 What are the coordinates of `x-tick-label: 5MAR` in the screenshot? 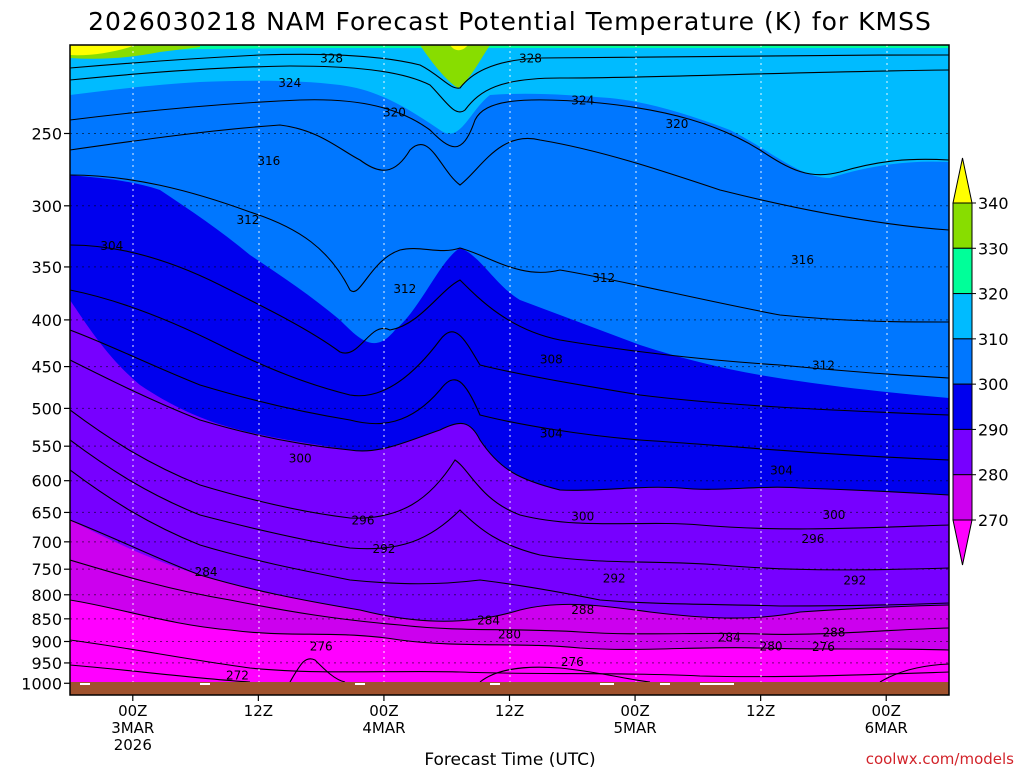 It's located at (634, 728).